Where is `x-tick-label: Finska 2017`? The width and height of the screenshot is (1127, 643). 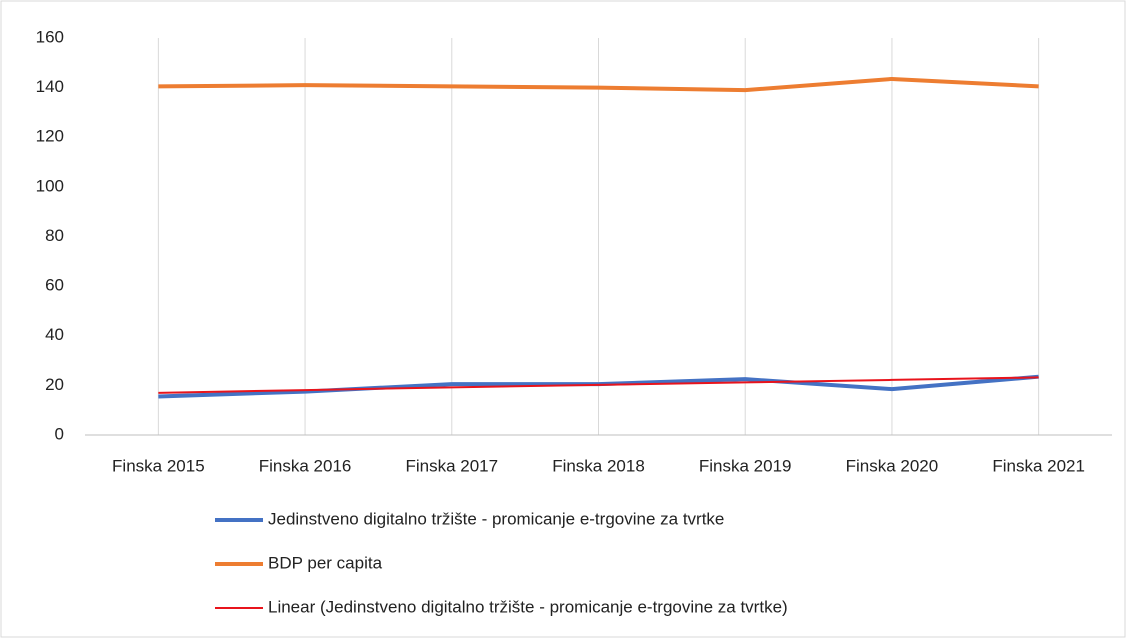
x-tick-label: Finska 2017 is located at coordinates (451, 465).